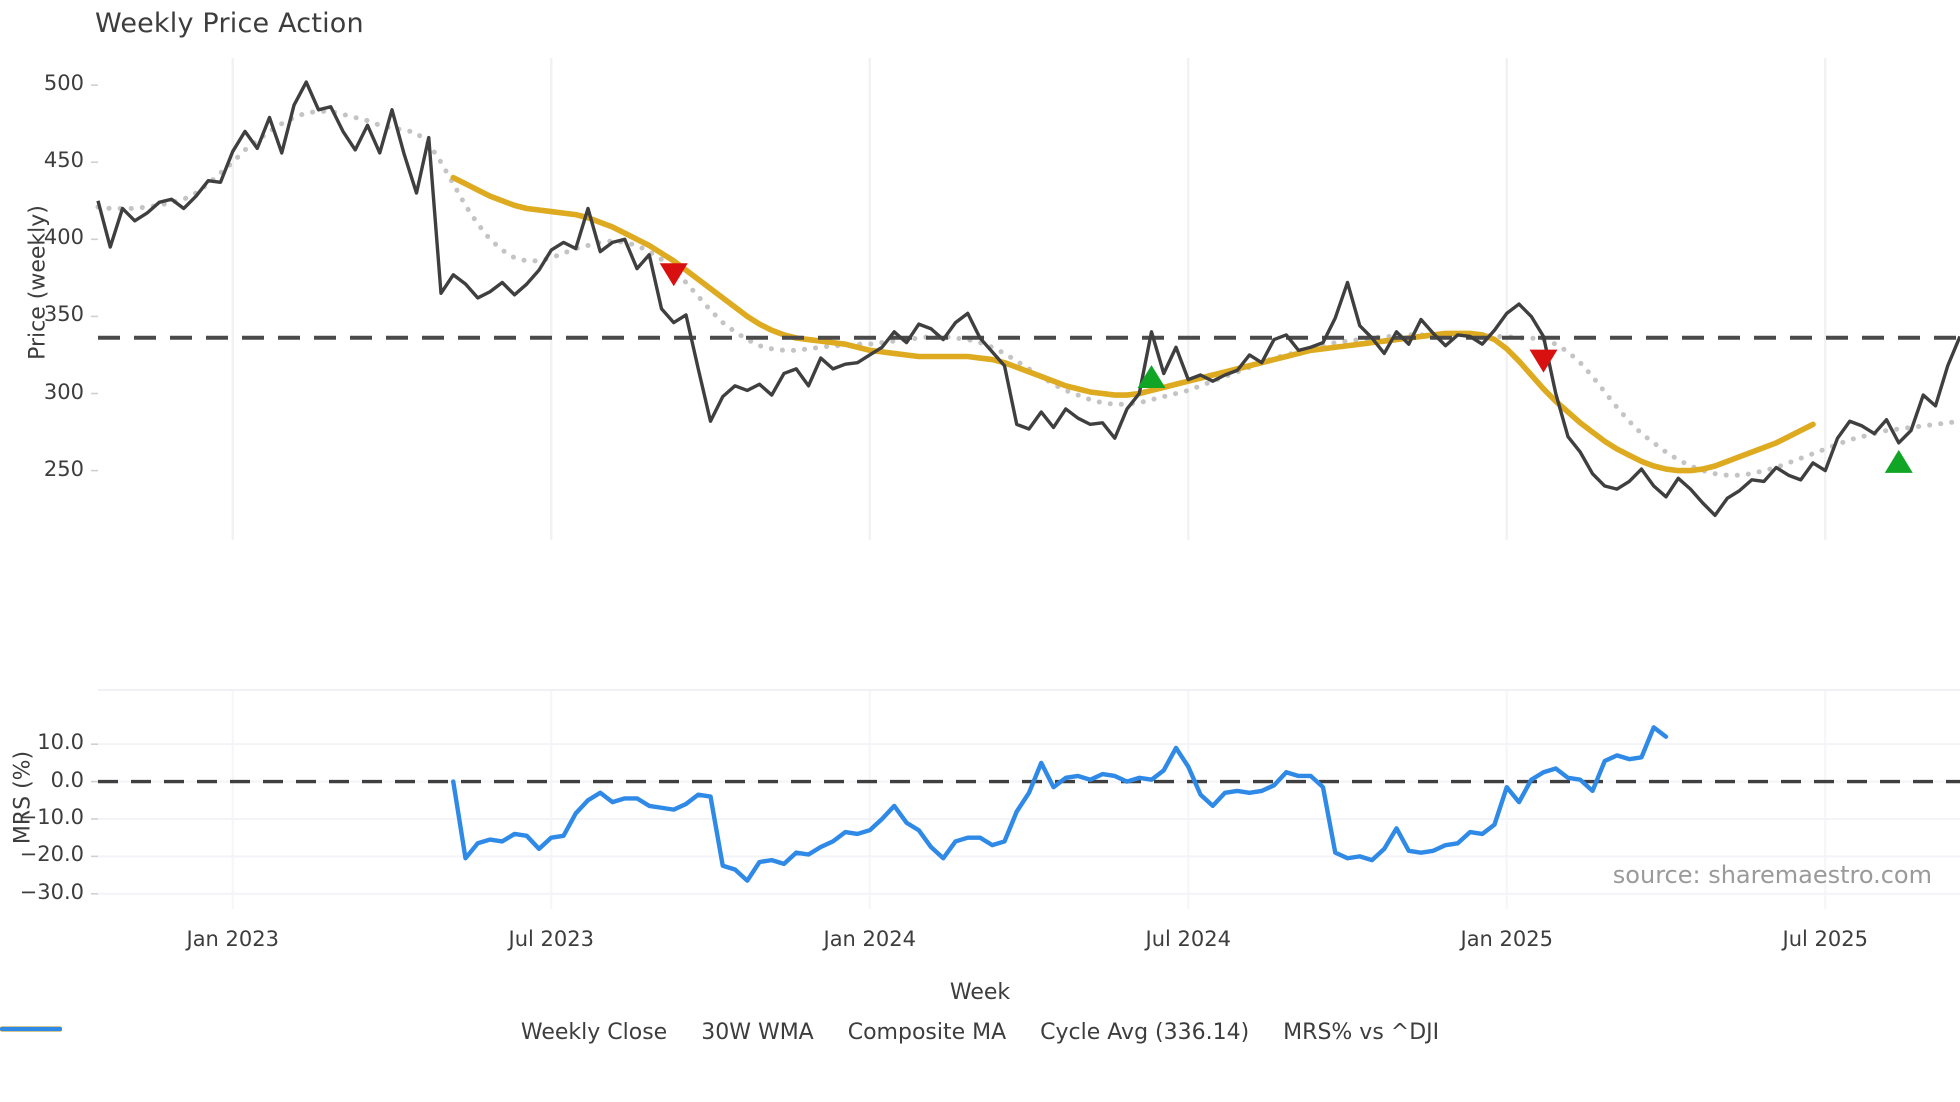 The height and width of the screenshot is (1102, 1960). I want to click on legend-label: 30W WMA, so click(757, 1032).